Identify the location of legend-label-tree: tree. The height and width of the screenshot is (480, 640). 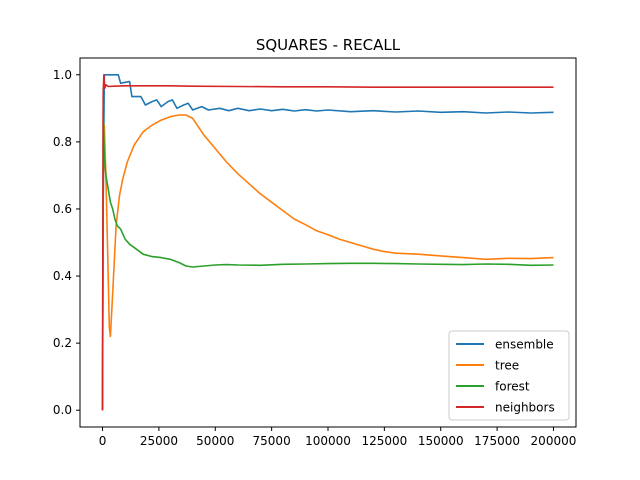
(507, 366).